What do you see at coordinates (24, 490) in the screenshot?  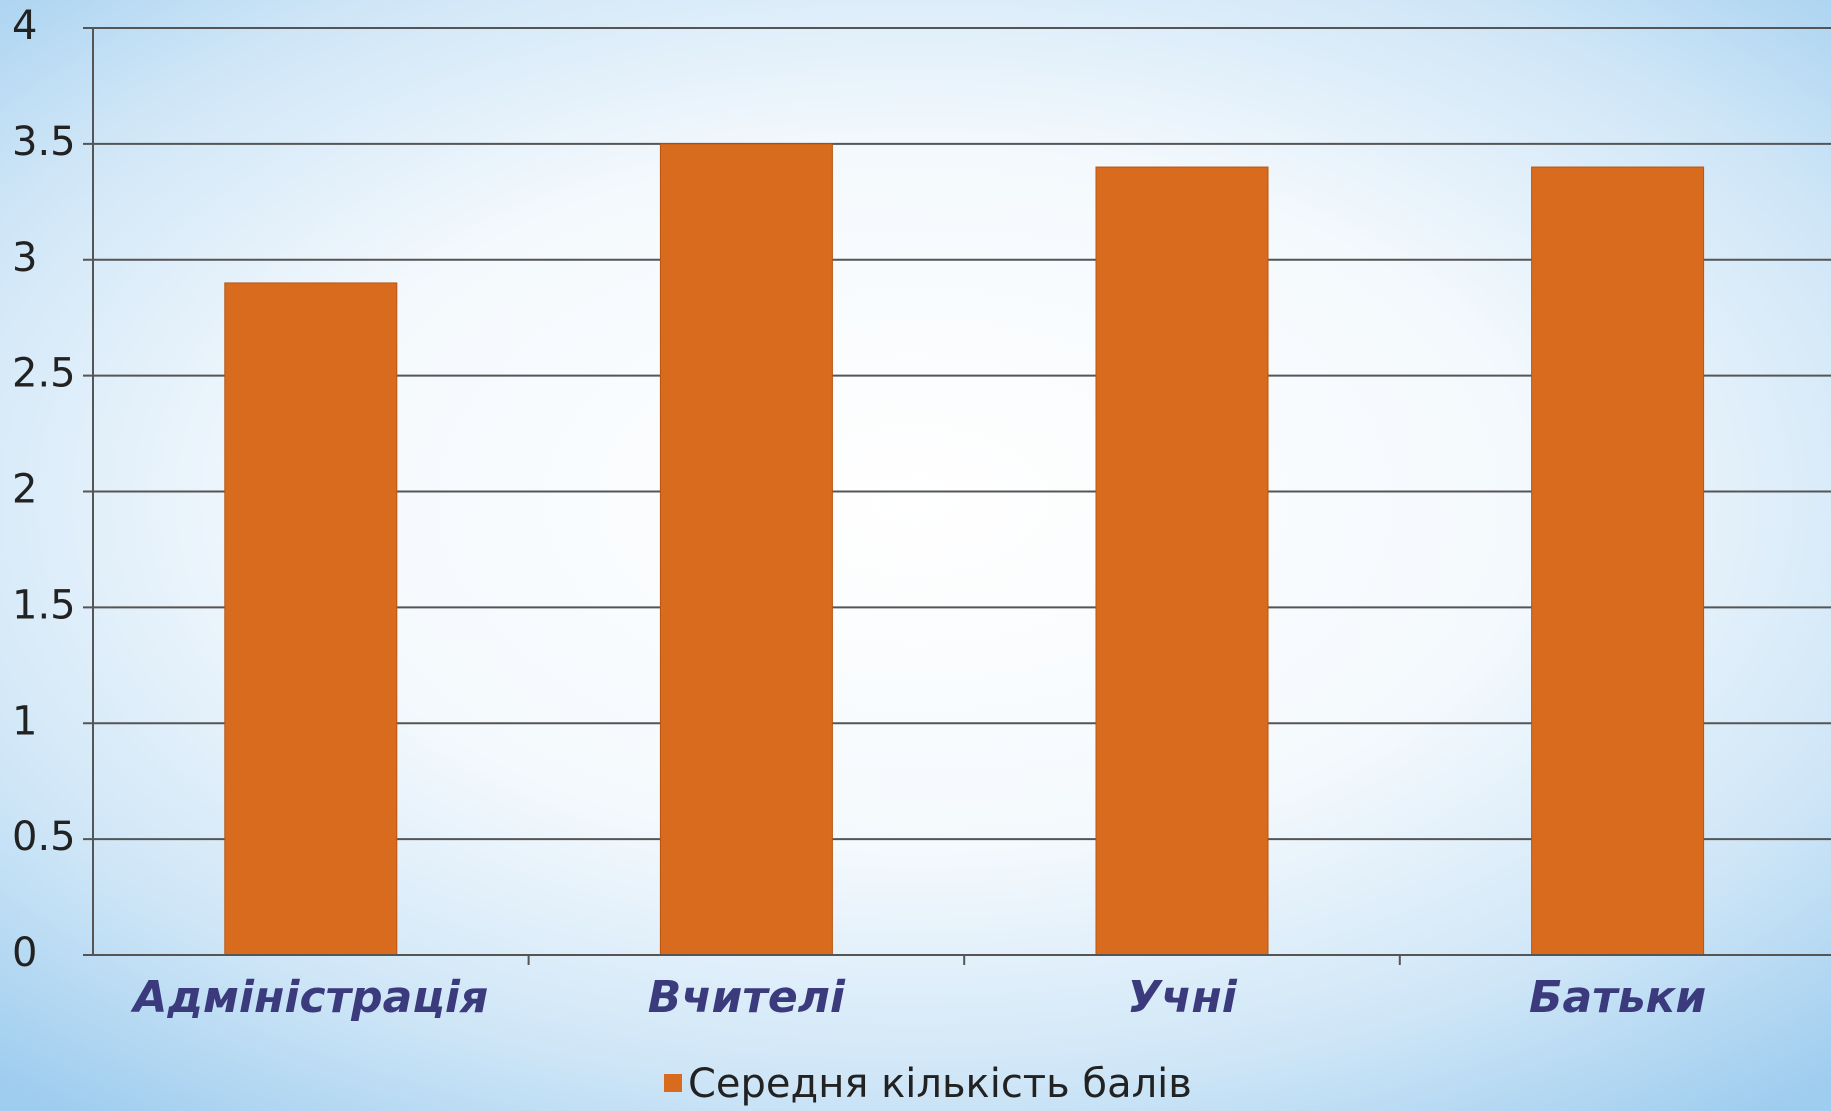 I see `y-tick-label: 2` at bounding box center [24, 490].